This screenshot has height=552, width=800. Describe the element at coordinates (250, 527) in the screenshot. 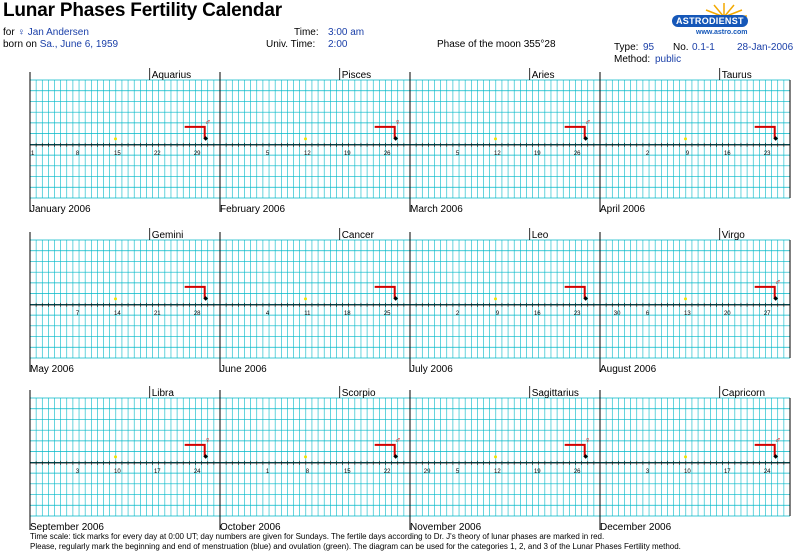

I see `month-name: October 2006` at that location.